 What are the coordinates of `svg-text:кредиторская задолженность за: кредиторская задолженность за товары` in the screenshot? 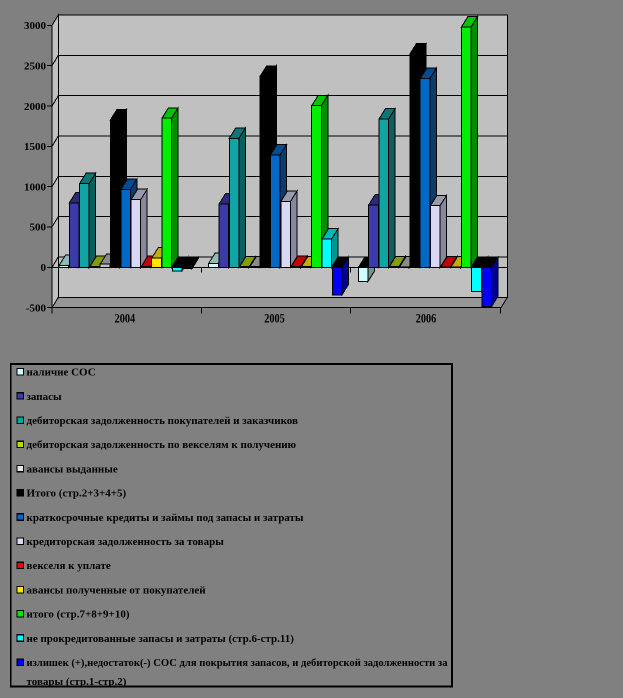 It's located at (126, 542).